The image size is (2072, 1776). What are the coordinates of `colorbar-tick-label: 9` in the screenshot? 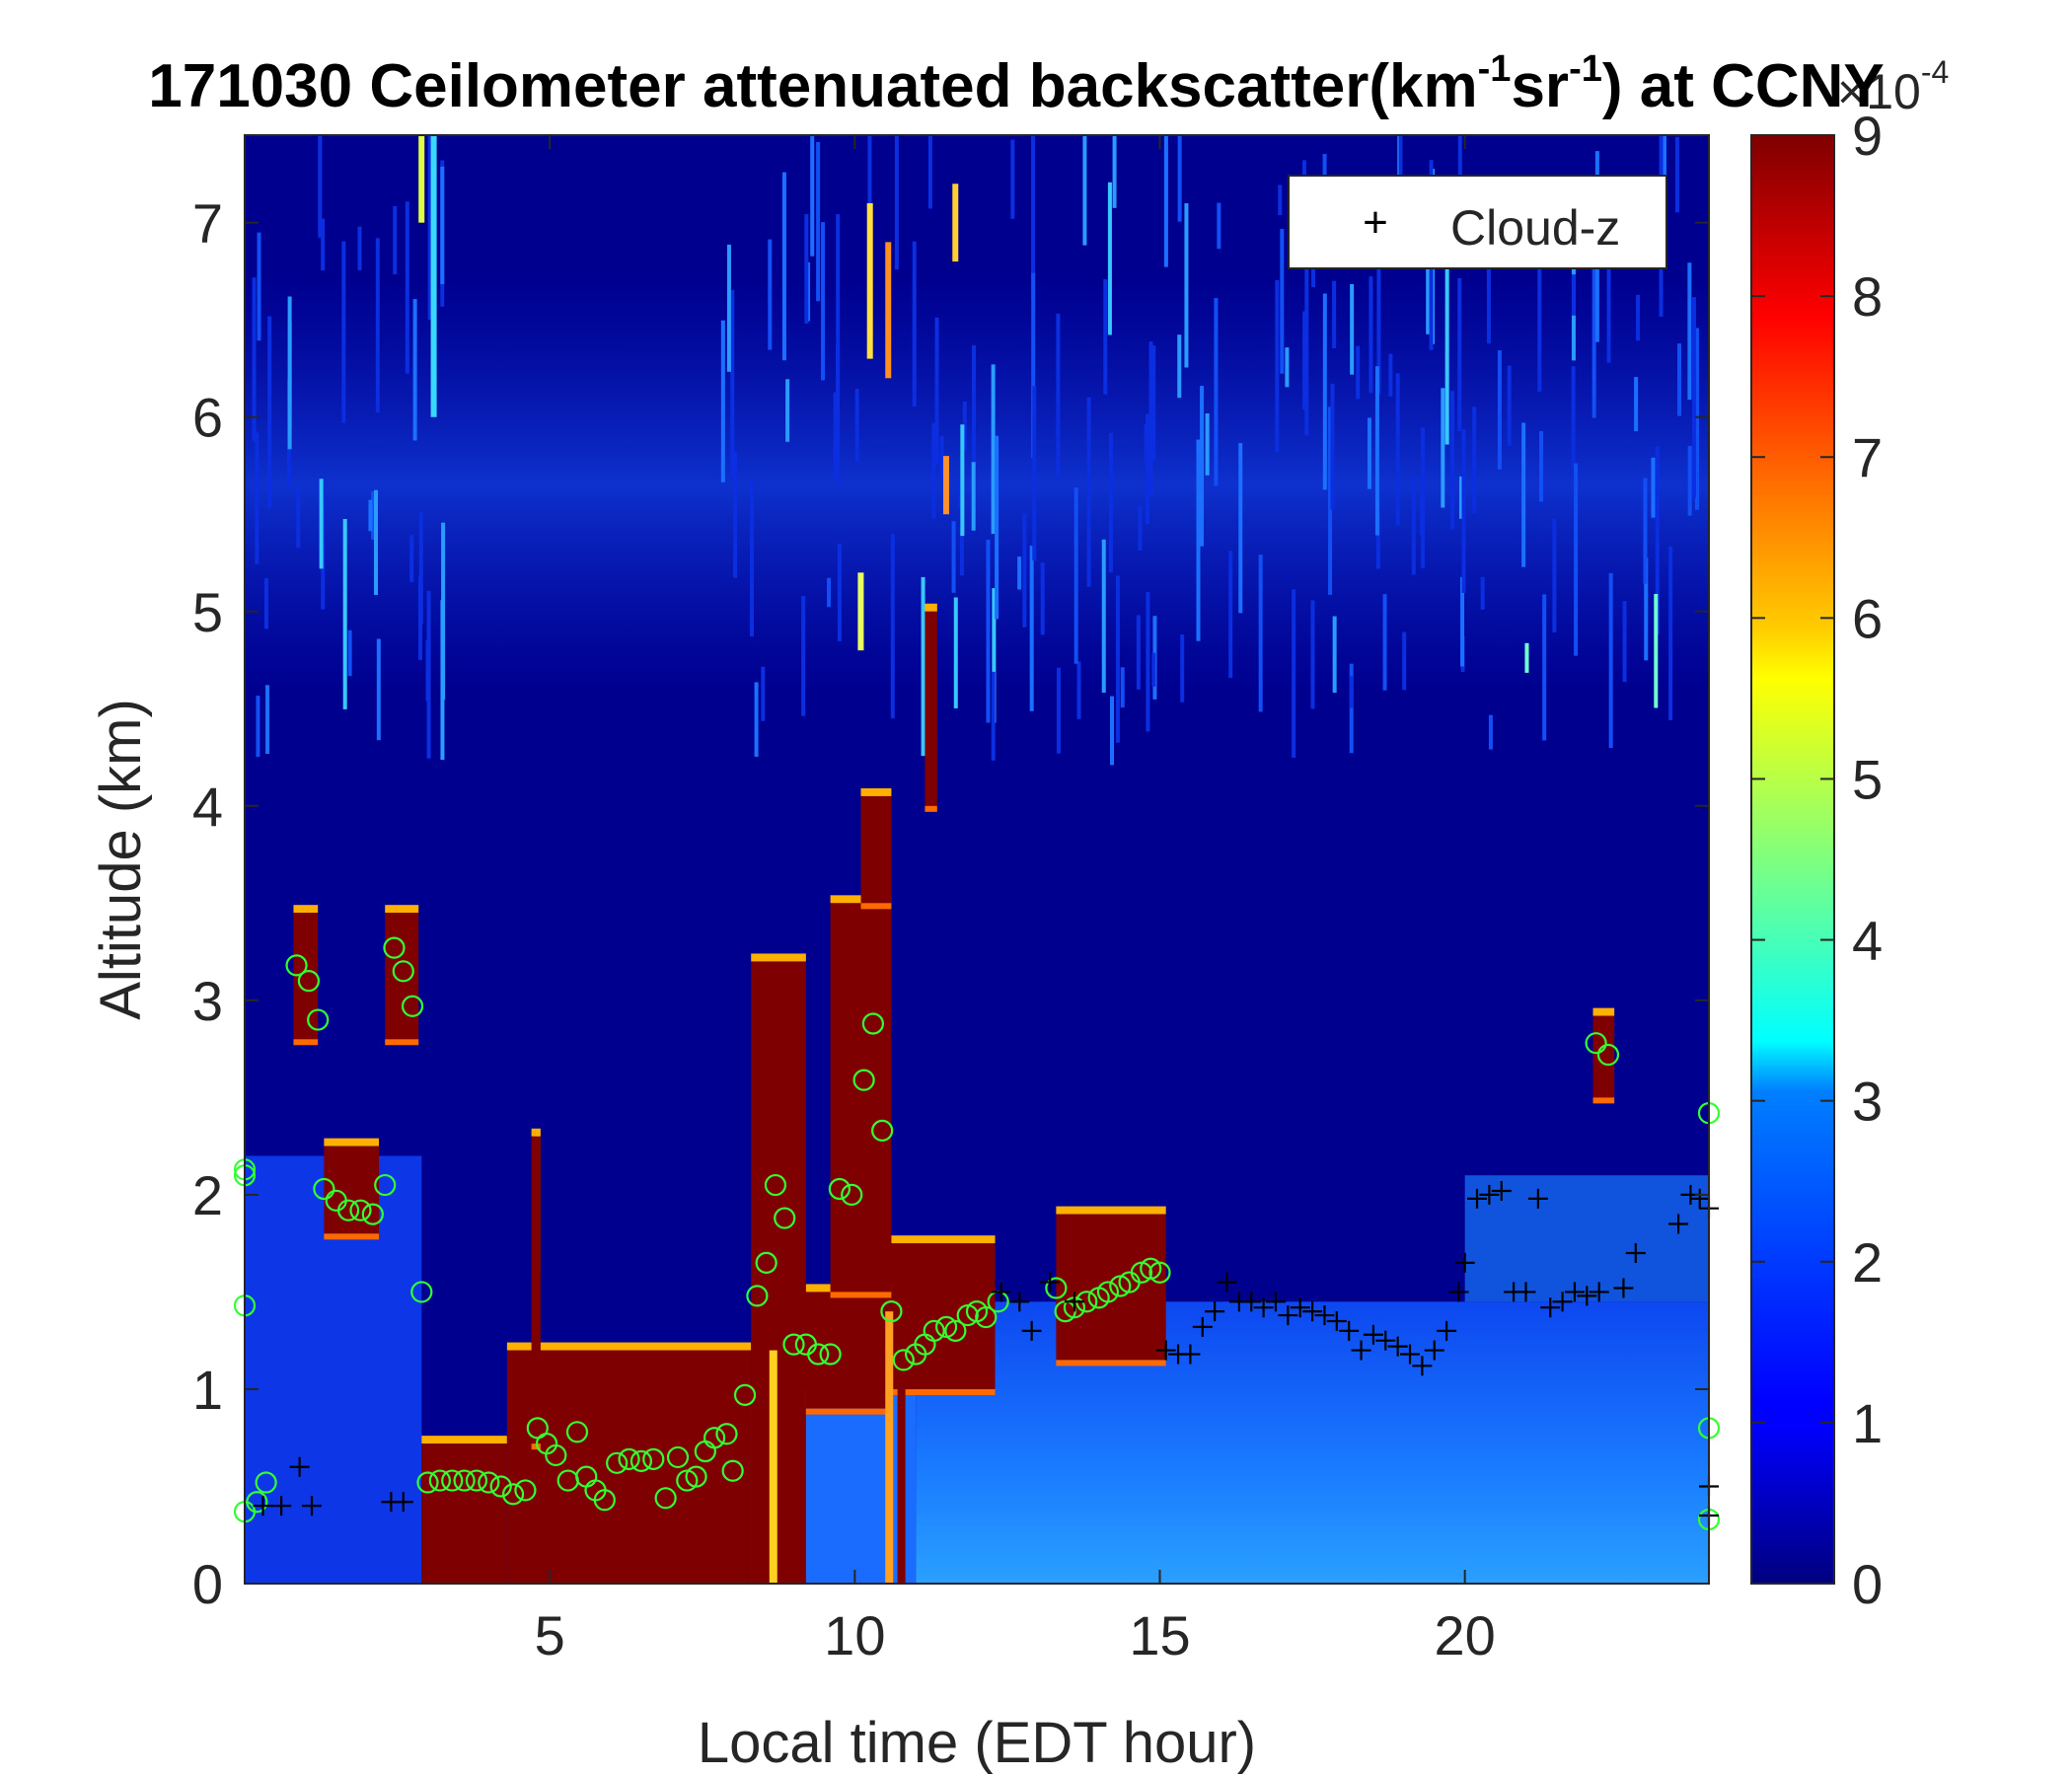 It's located at (1868, 136).